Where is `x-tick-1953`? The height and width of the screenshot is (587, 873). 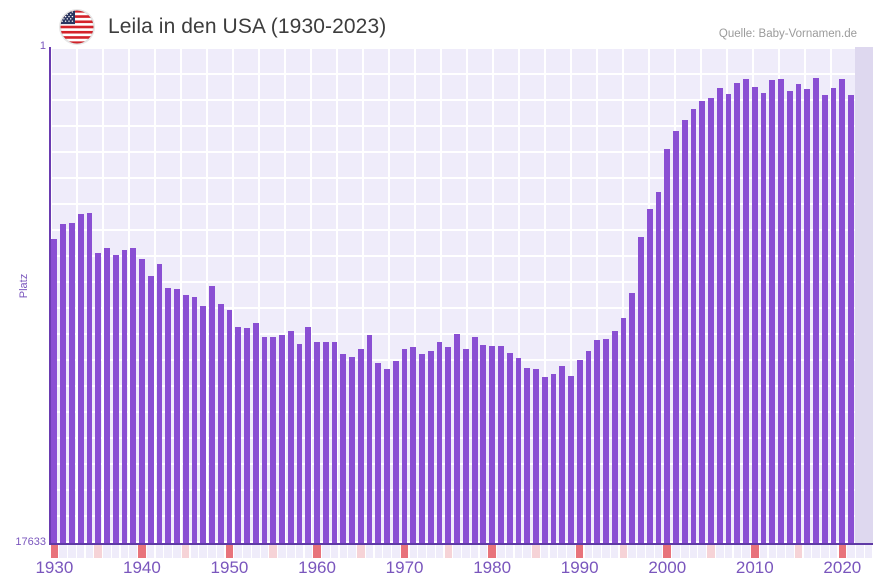 x-tick-1953 is located at coordinates (255, 551).